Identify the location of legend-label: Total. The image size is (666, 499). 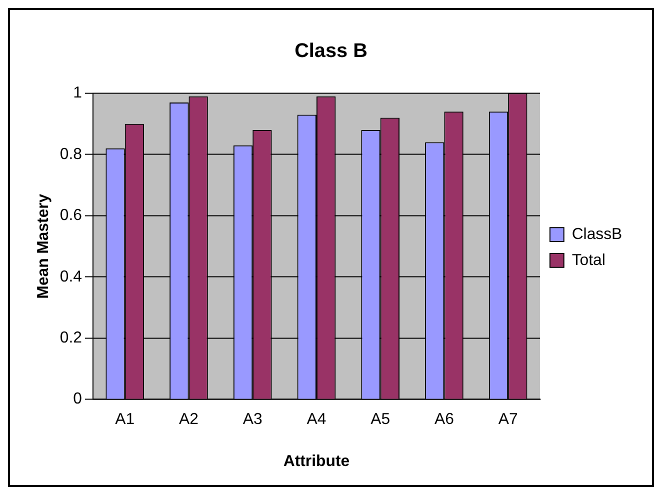
(589, 260).